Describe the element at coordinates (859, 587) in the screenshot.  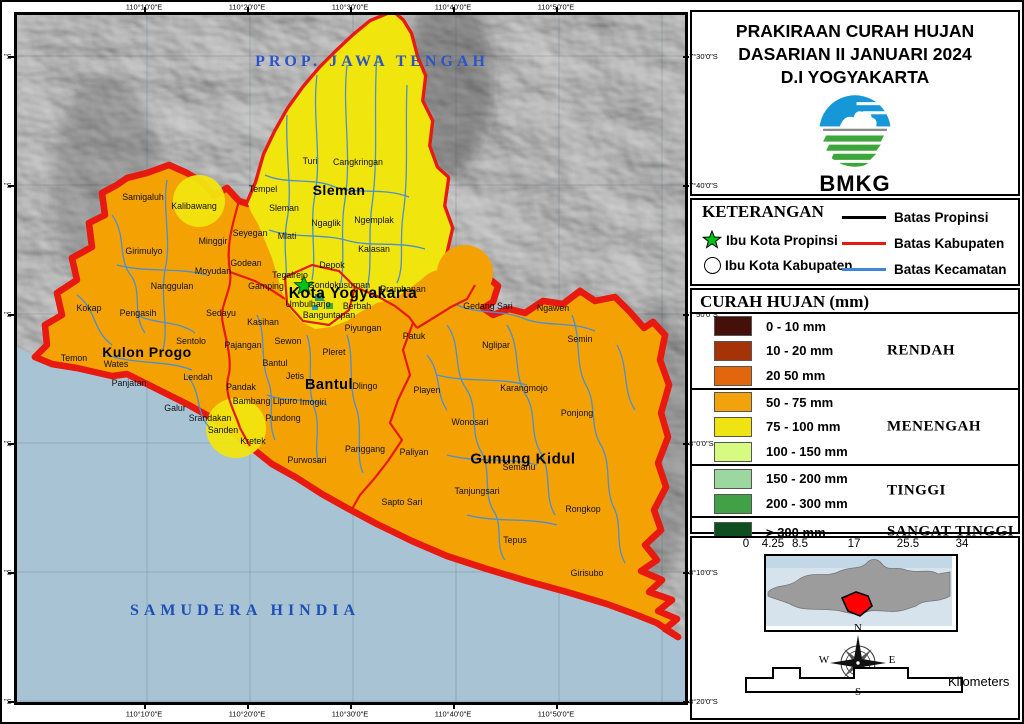
I see `java-island` at that location.